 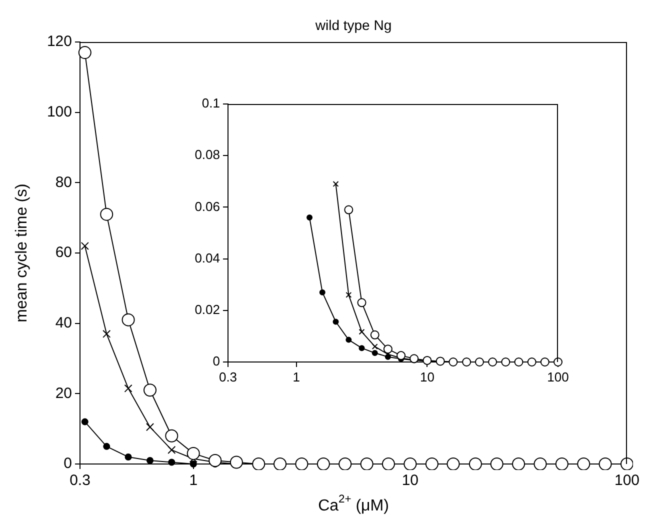 I want to click on y-tick-label: 100, so click(x=59, y=111).